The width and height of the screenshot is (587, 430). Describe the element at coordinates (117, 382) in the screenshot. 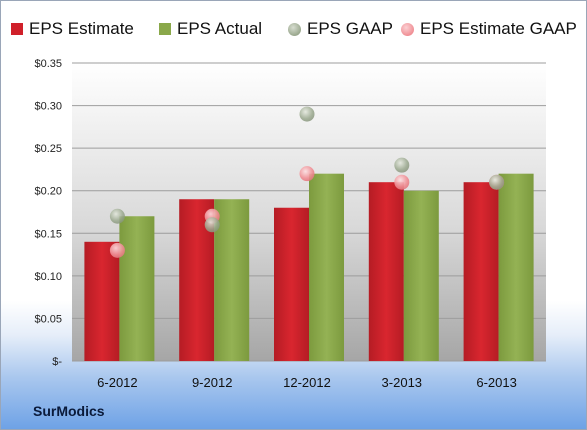

I see `x-tick-label: 6-2012` at that location.